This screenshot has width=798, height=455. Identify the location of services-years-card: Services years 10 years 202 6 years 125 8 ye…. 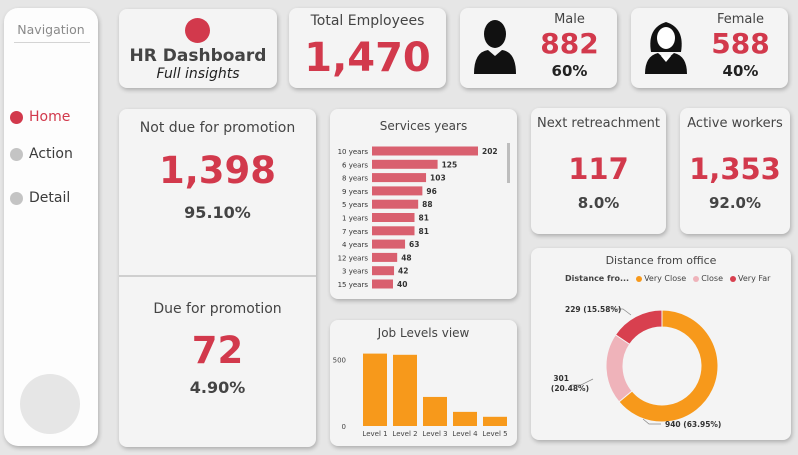
(423, 204).